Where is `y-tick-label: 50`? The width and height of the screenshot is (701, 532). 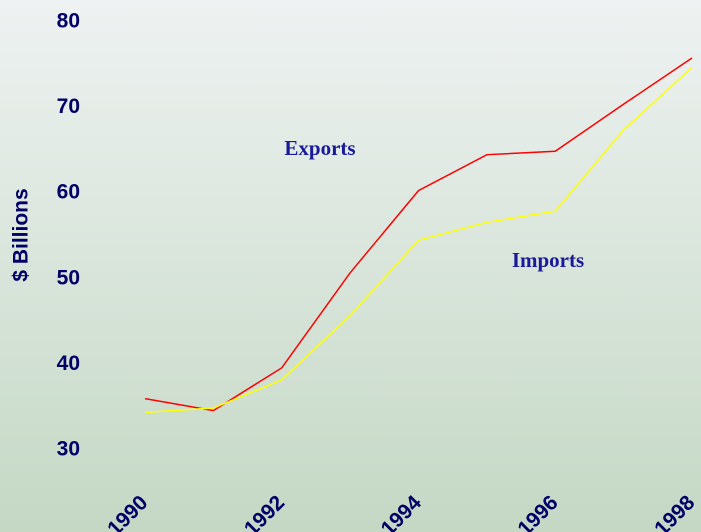
y-tick-label: 50 is located at coordinates (68, 277).